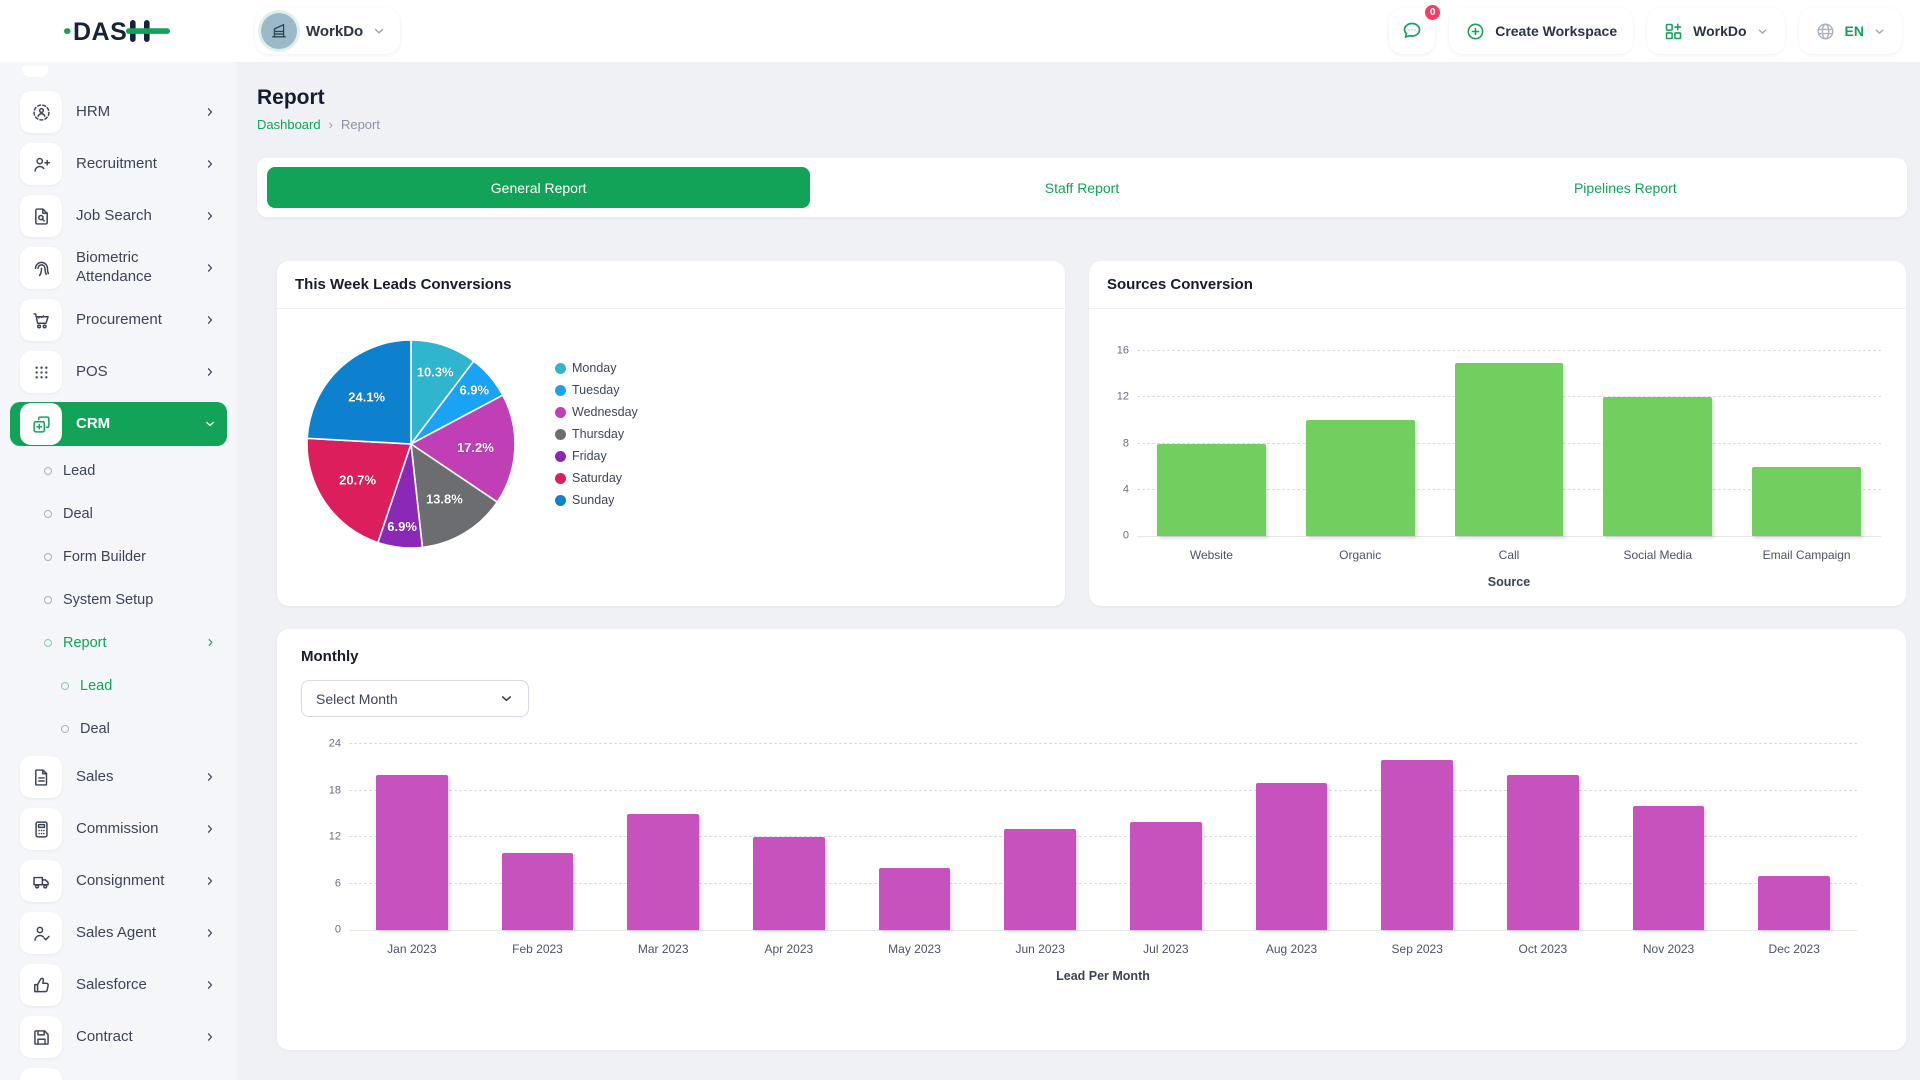  I want to click on pie-slice-thursday, so click(454, 495).